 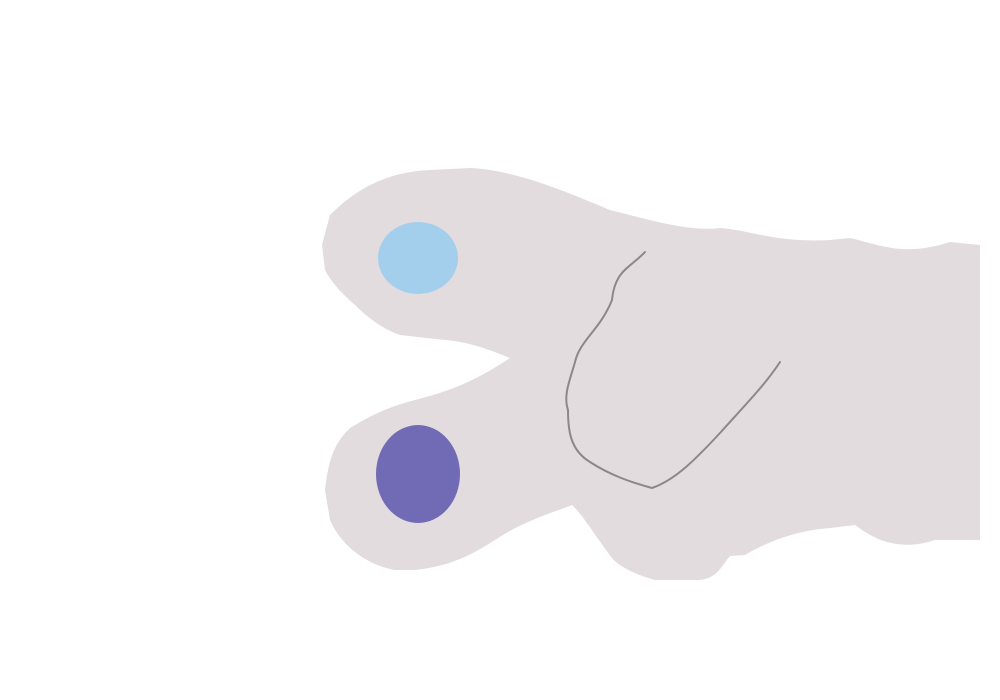 What do you see at coordinates (418, 258) in the screenshot?
I see `light-blue-ellipse` at bounding box center [418, 258].